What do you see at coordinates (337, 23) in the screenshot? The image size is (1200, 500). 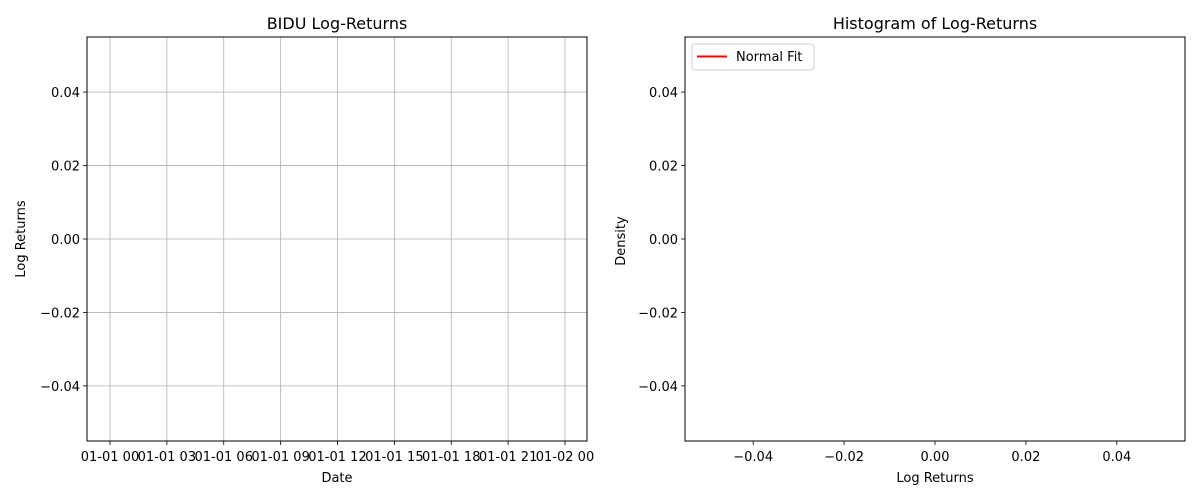 I see `chart-title: BIDU Log-Returns` at bounding box center [337, 23].